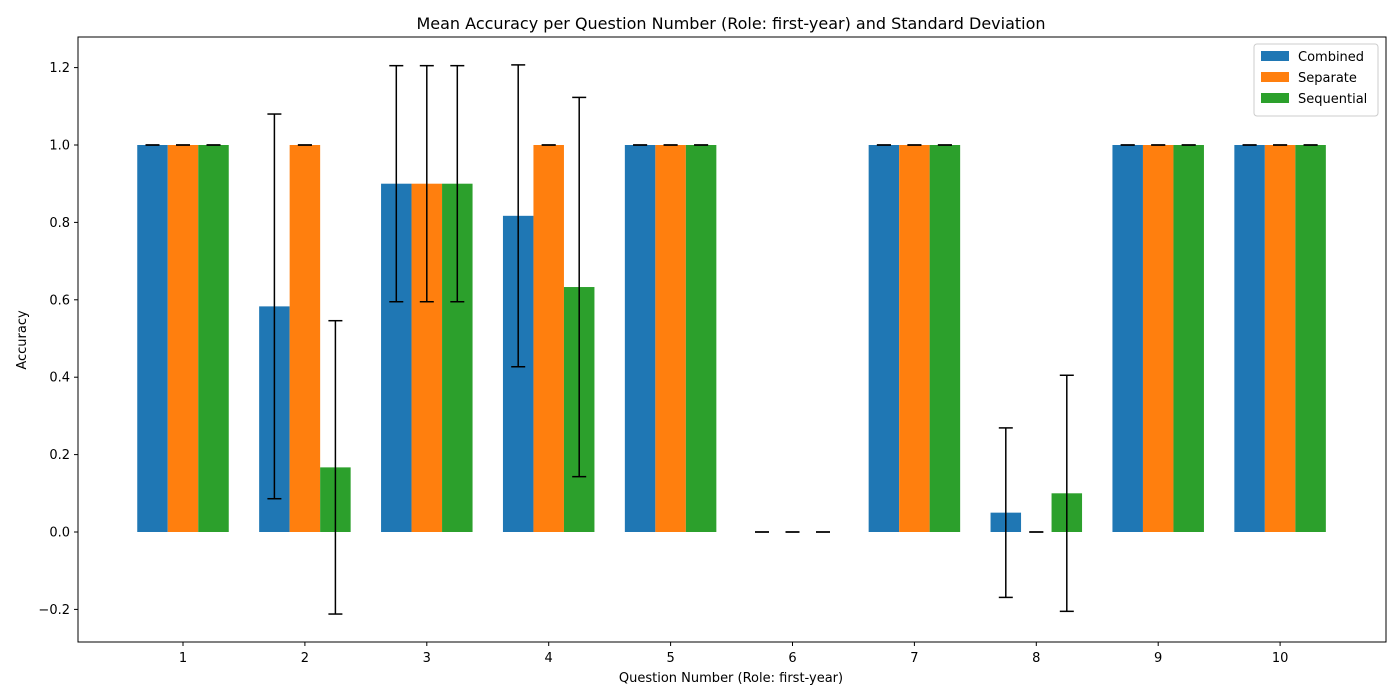  What do you see at coordinates (1280, 338) in the screenshot?
I see `bar-separate-q10` at bounding box center [1280, 338].